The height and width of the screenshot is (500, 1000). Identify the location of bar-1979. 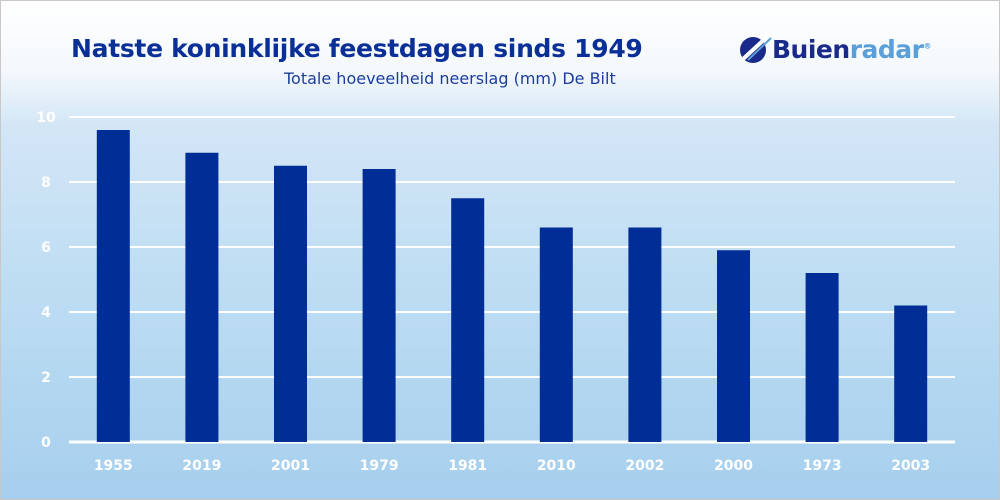
(379, 305).